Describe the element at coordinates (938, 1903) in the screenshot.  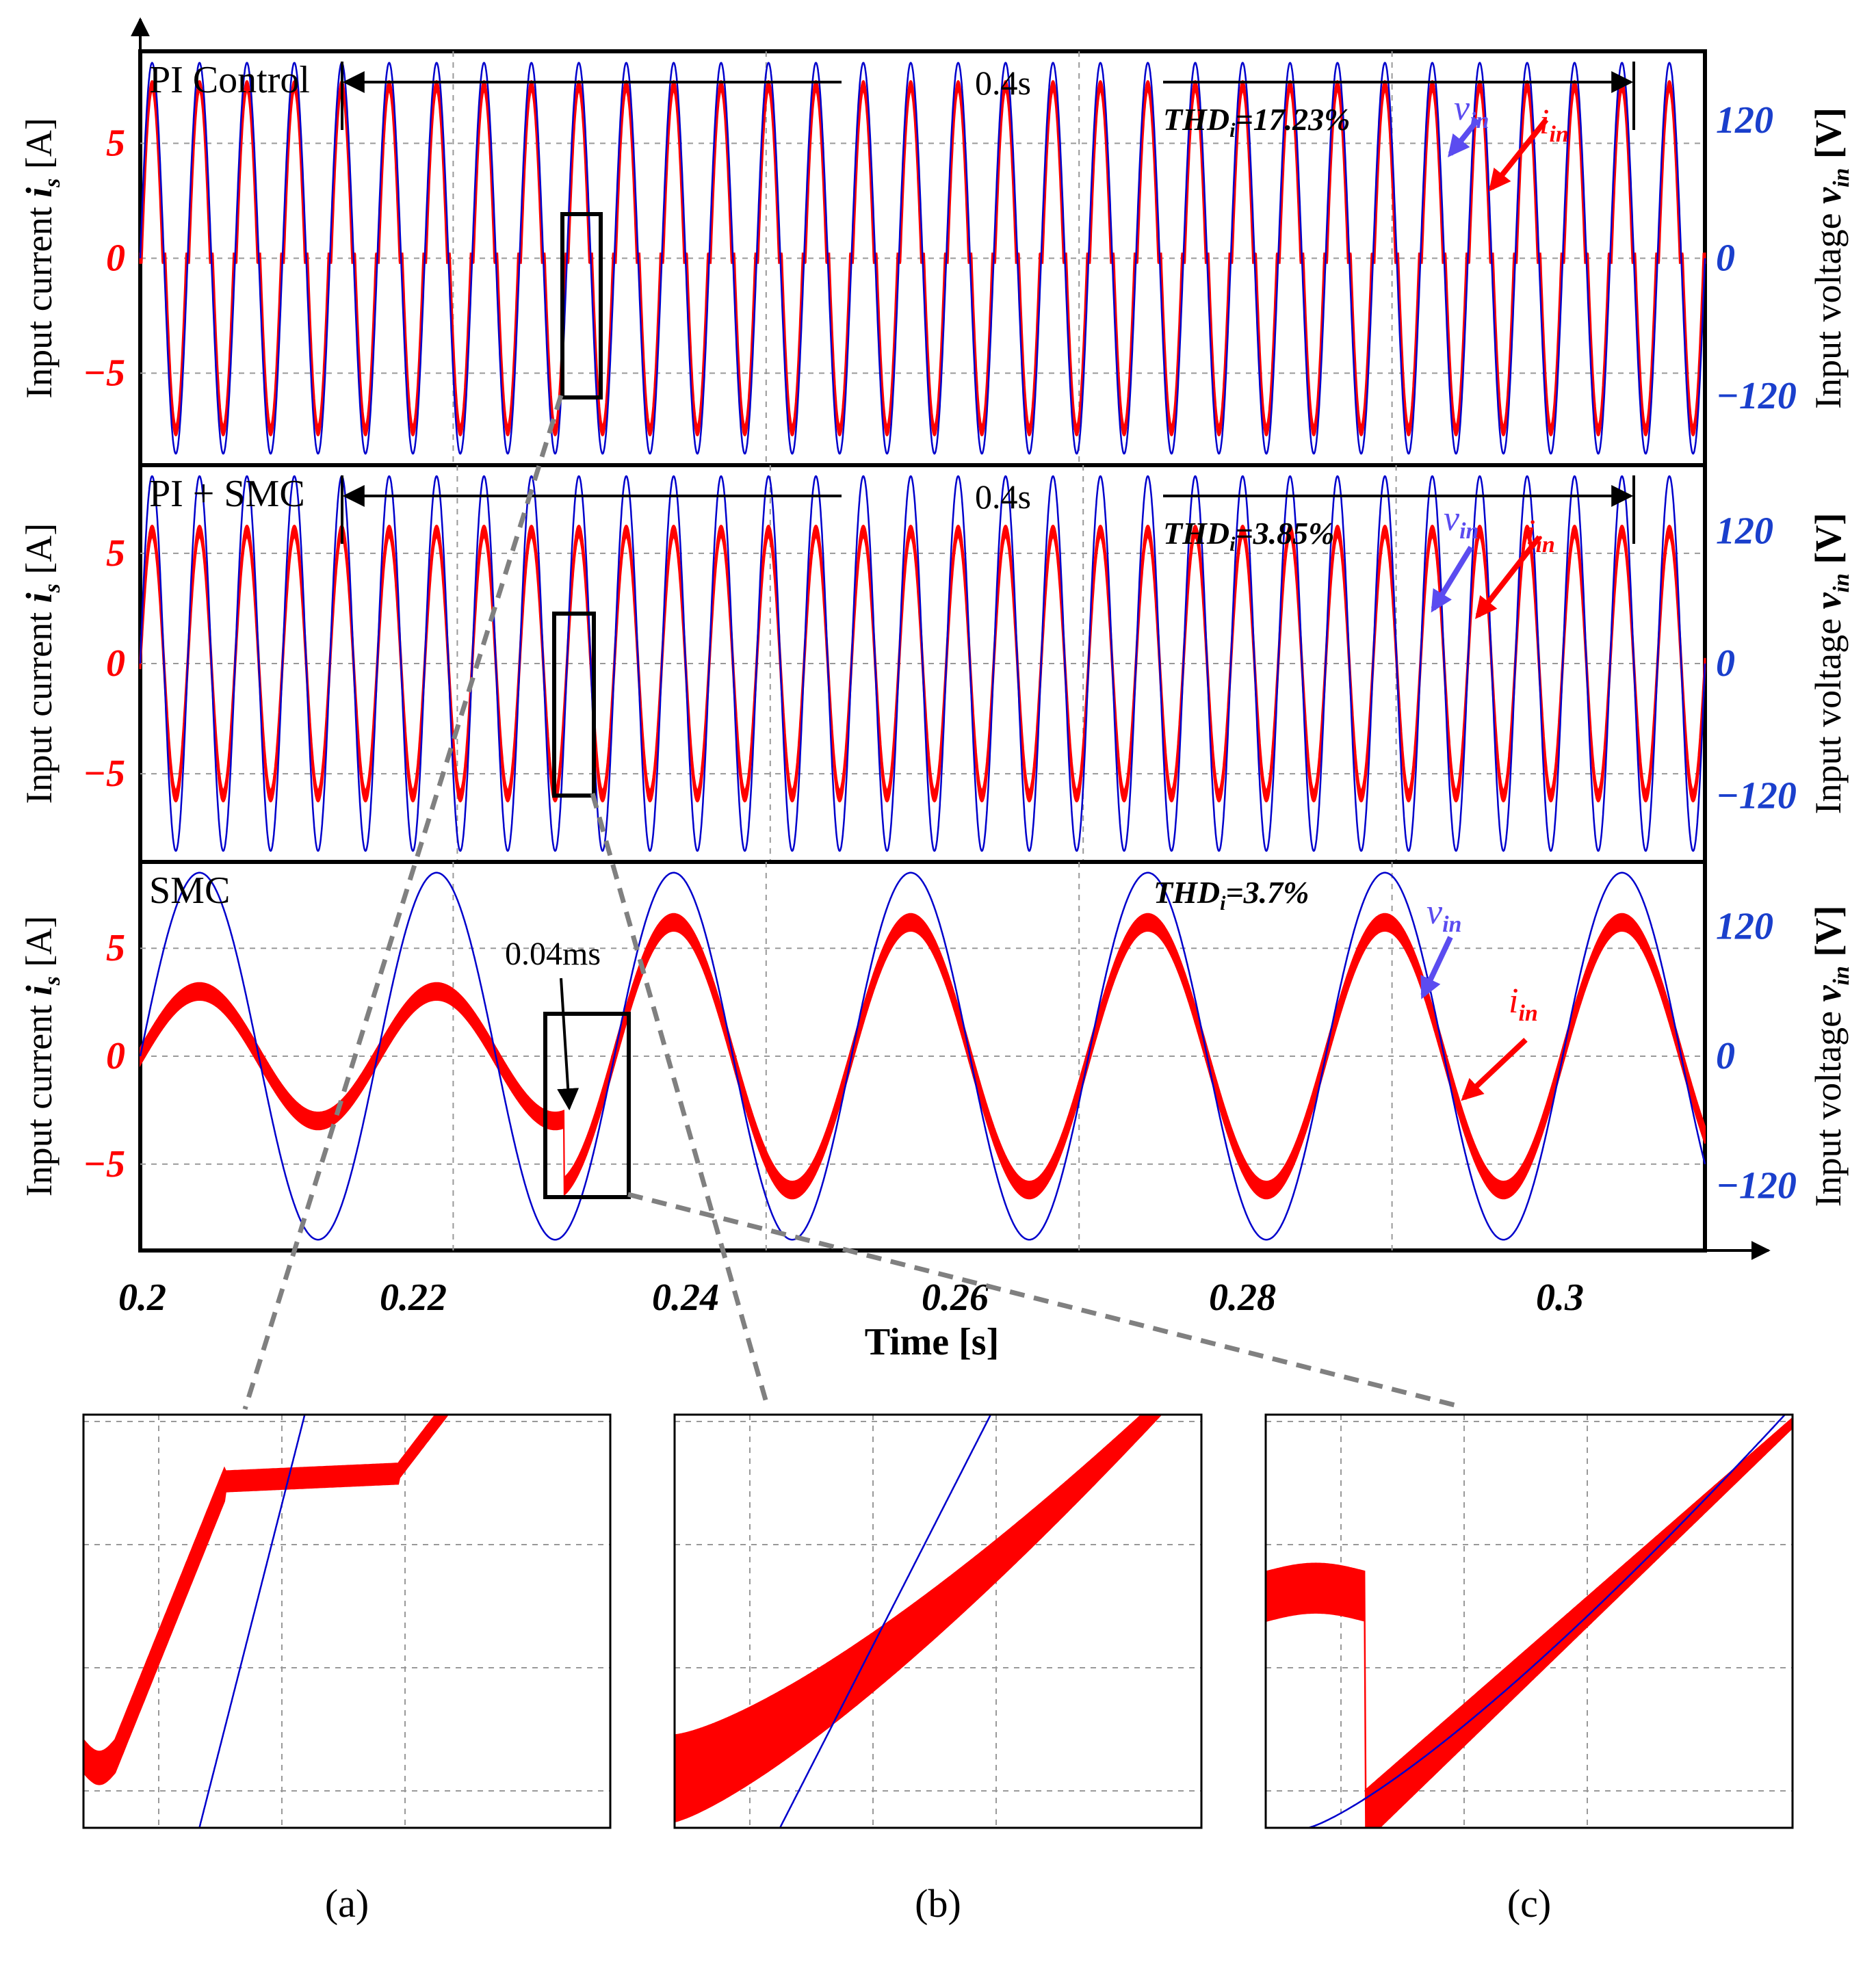
I see `inset-label: (b)` at that location.